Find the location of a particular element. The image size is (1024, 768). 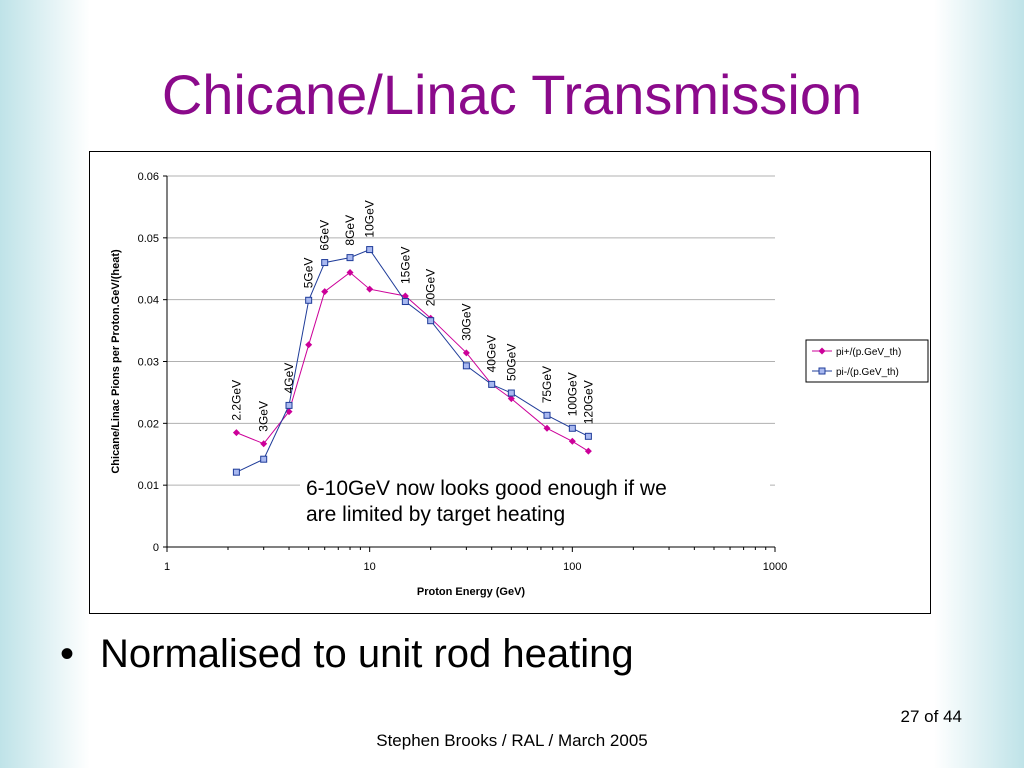

point-label: 30GeV is located at coordinates (466, 321).